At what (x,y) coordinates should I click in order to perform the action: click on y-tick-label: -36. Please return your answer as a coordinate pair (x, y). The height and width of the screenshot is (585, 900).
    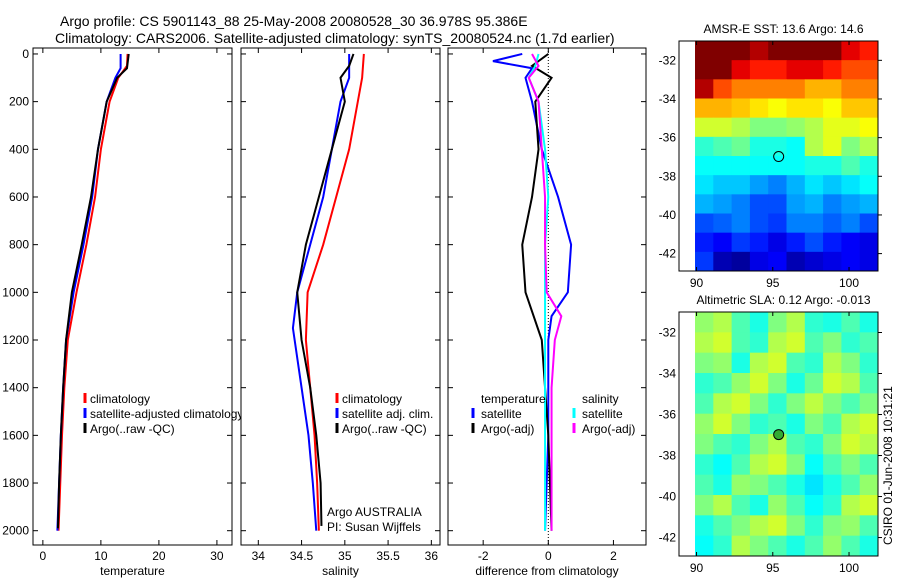
    Looking at the image, I should click on (668, 415).